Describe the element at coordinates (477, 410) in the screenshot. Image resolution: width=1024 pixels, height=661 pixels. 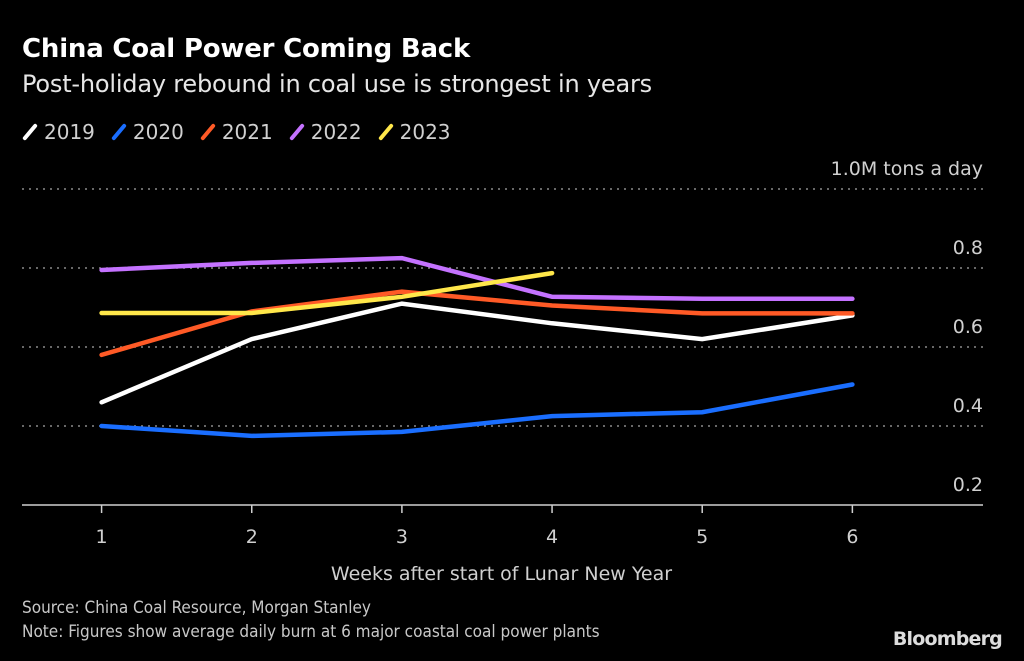
I see `series-line-2020` at that location.